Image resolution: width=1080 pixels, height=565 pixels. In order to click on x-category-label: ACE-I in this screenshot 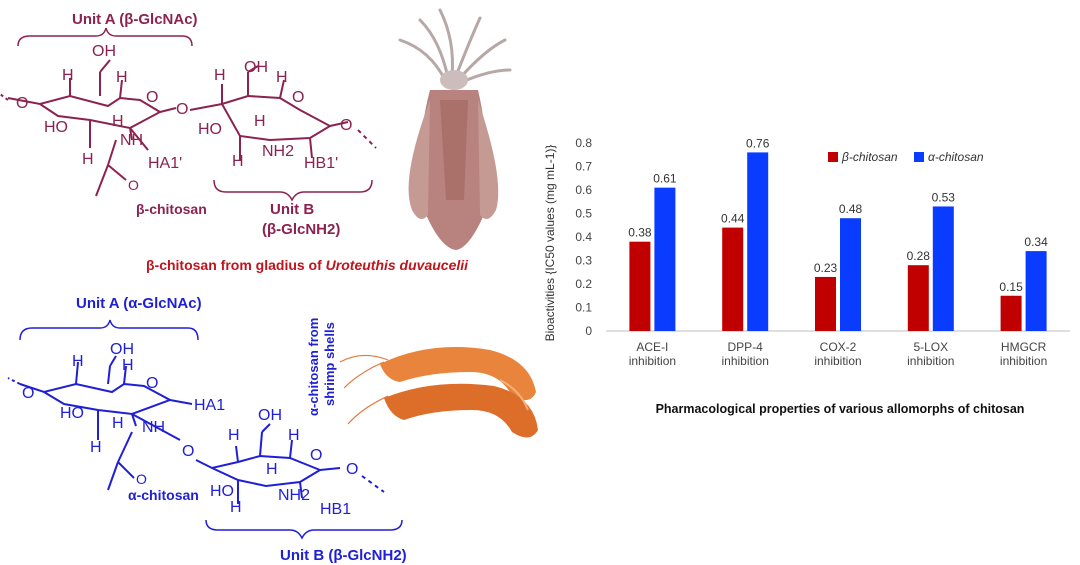, I will do `click(652, 347)`.